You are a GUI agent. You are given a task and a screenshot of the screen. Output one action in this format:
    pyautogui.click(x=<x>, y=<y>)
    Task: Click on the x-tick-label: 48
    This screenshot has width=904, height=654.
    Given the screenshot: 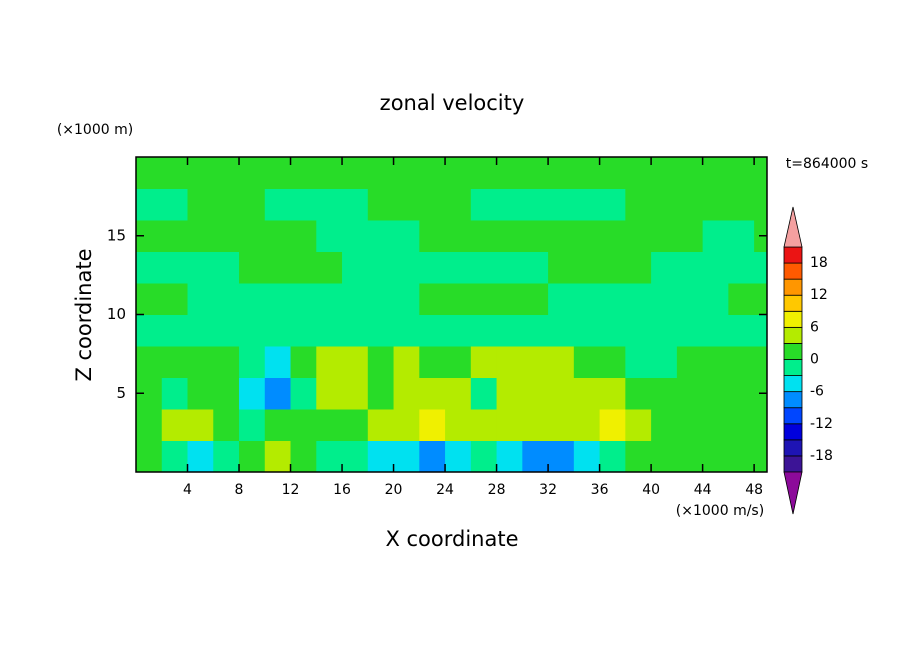 What is the action you would take?
    pyautogui.click(x=754, y=490)
    